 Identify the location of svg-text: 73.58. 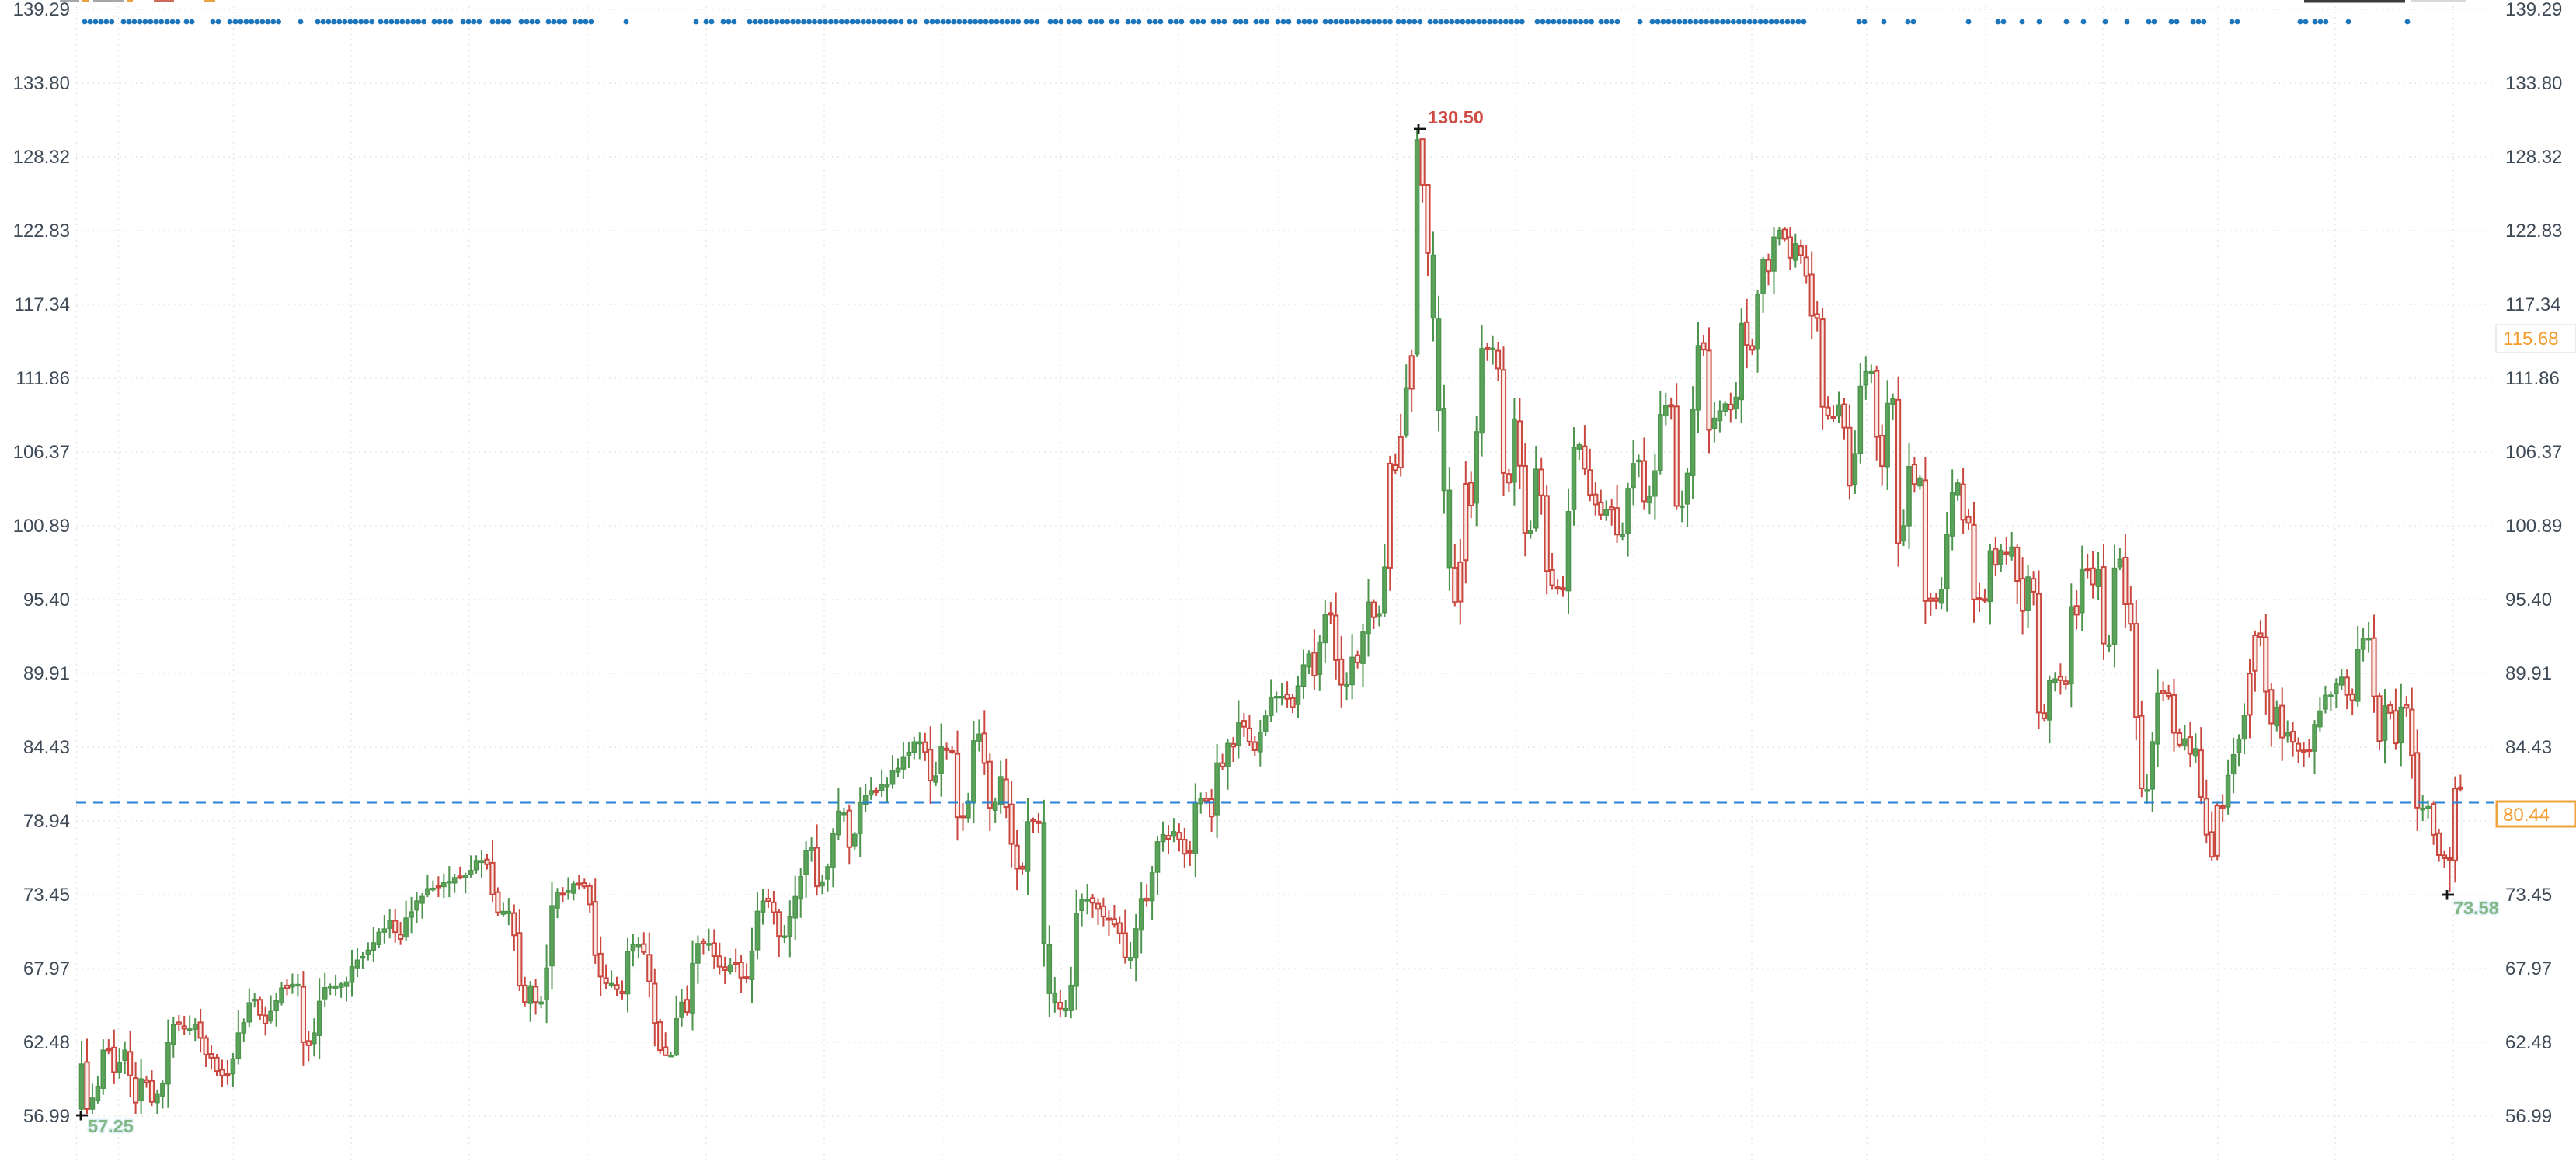
(2476, 908).